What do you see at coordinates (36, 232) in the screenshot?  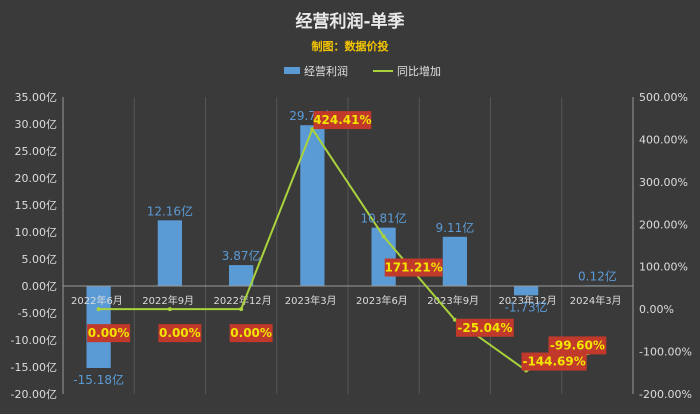 I see `y-left-tick-label: 10.00亿` at bounding box center [36, 232].